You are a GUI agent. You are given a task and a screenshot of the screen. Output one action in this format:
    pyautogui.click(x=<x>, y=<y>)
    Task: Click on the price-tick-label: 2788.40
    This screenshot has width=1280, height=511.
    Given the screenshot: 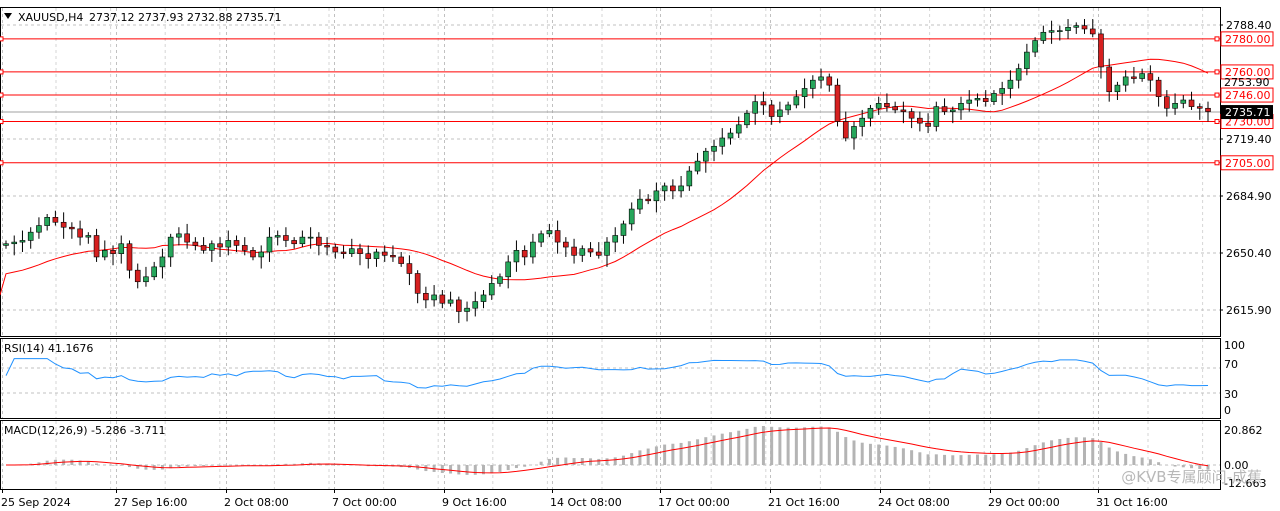 What is the action you would take?
    pyautogui.click(x=1249, y=25)
    